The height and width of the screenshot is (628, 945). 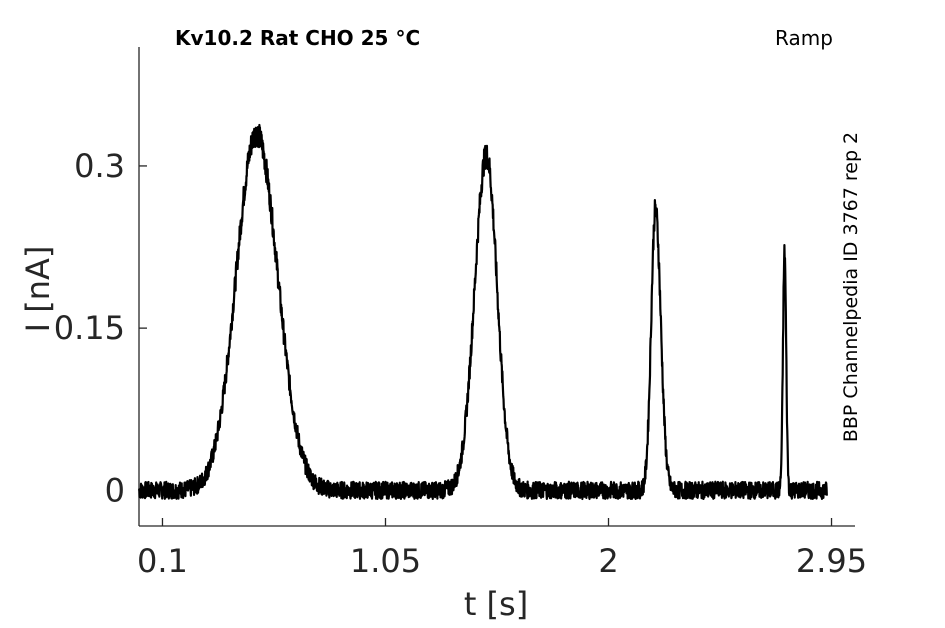 I want to click on y-tick-label: 0.15, so click(x=89, y=328).